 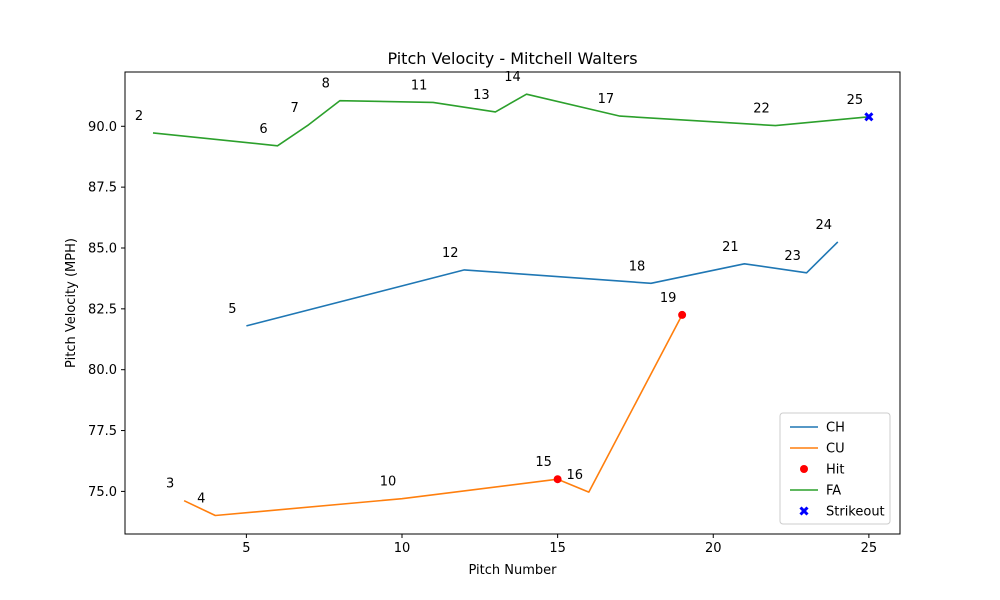 What do you see at coordinates (835, 428) in the screenshot?
I see `legend-label-ch: CH` at bounding box center [835, 428].